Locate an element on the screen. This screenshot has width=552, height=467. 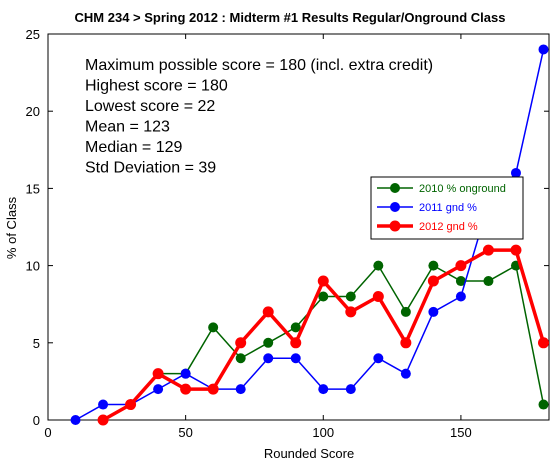
legend-label: 2012 gnd % is located at coordinates (448, 227).